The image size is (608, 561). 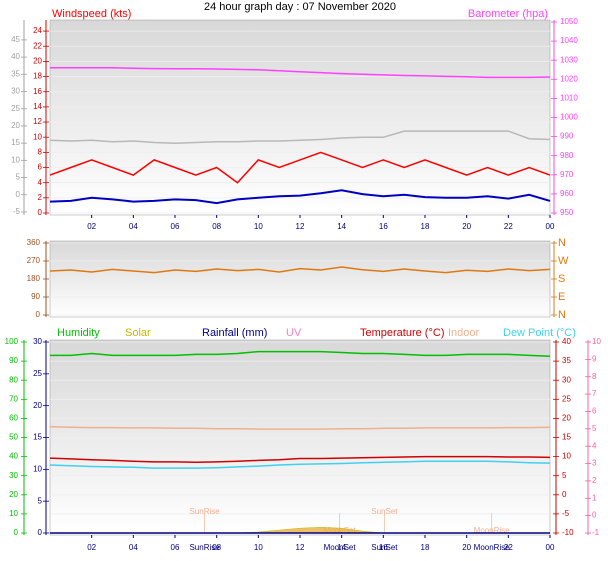 I want to click on y-tick-label: 1020, so click(x=569, y=78).